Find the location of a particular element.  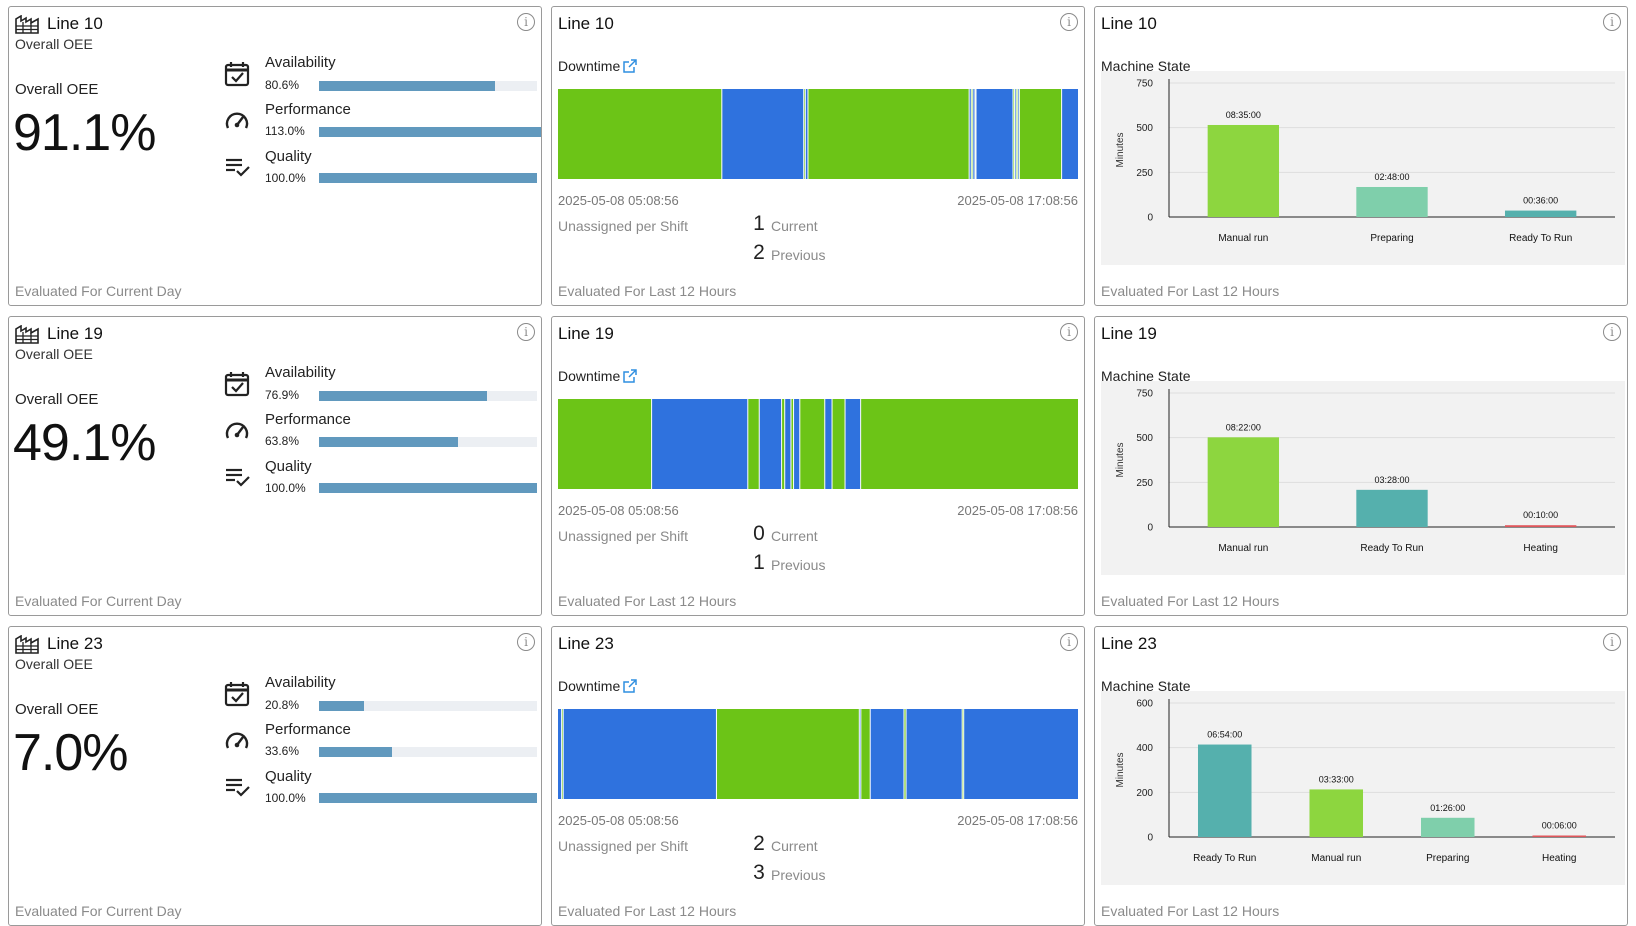

availability-value: 20.8% is located at coordinates (282, 705).